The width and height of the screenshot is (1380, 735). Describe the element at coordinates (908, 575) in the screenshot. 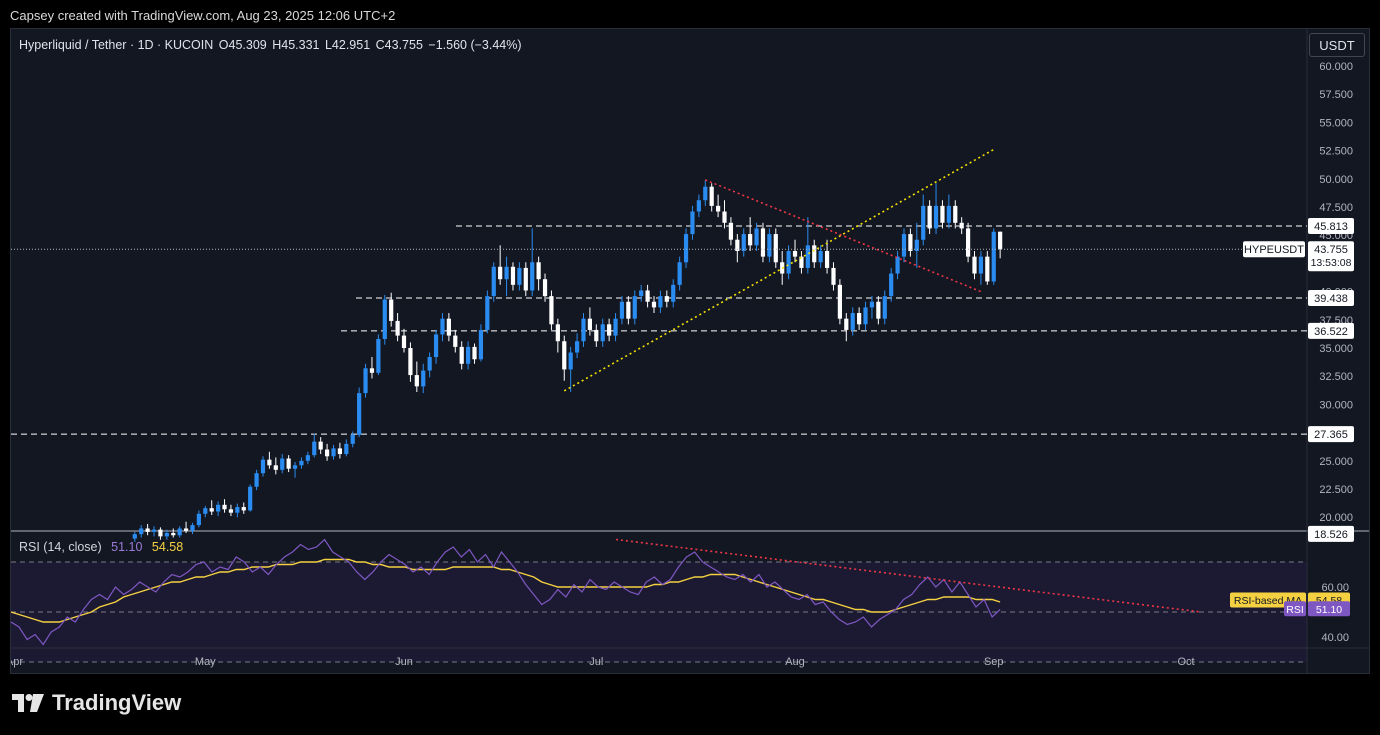

I see `rsi-red-trendline` at that location.